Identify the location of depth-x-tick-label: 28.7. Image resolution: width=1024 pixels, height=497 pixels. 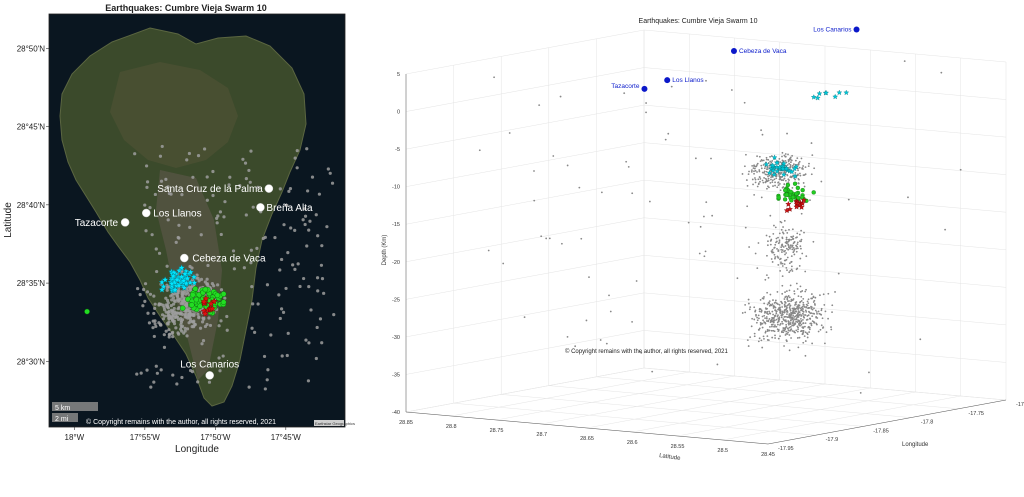
(541, 435).